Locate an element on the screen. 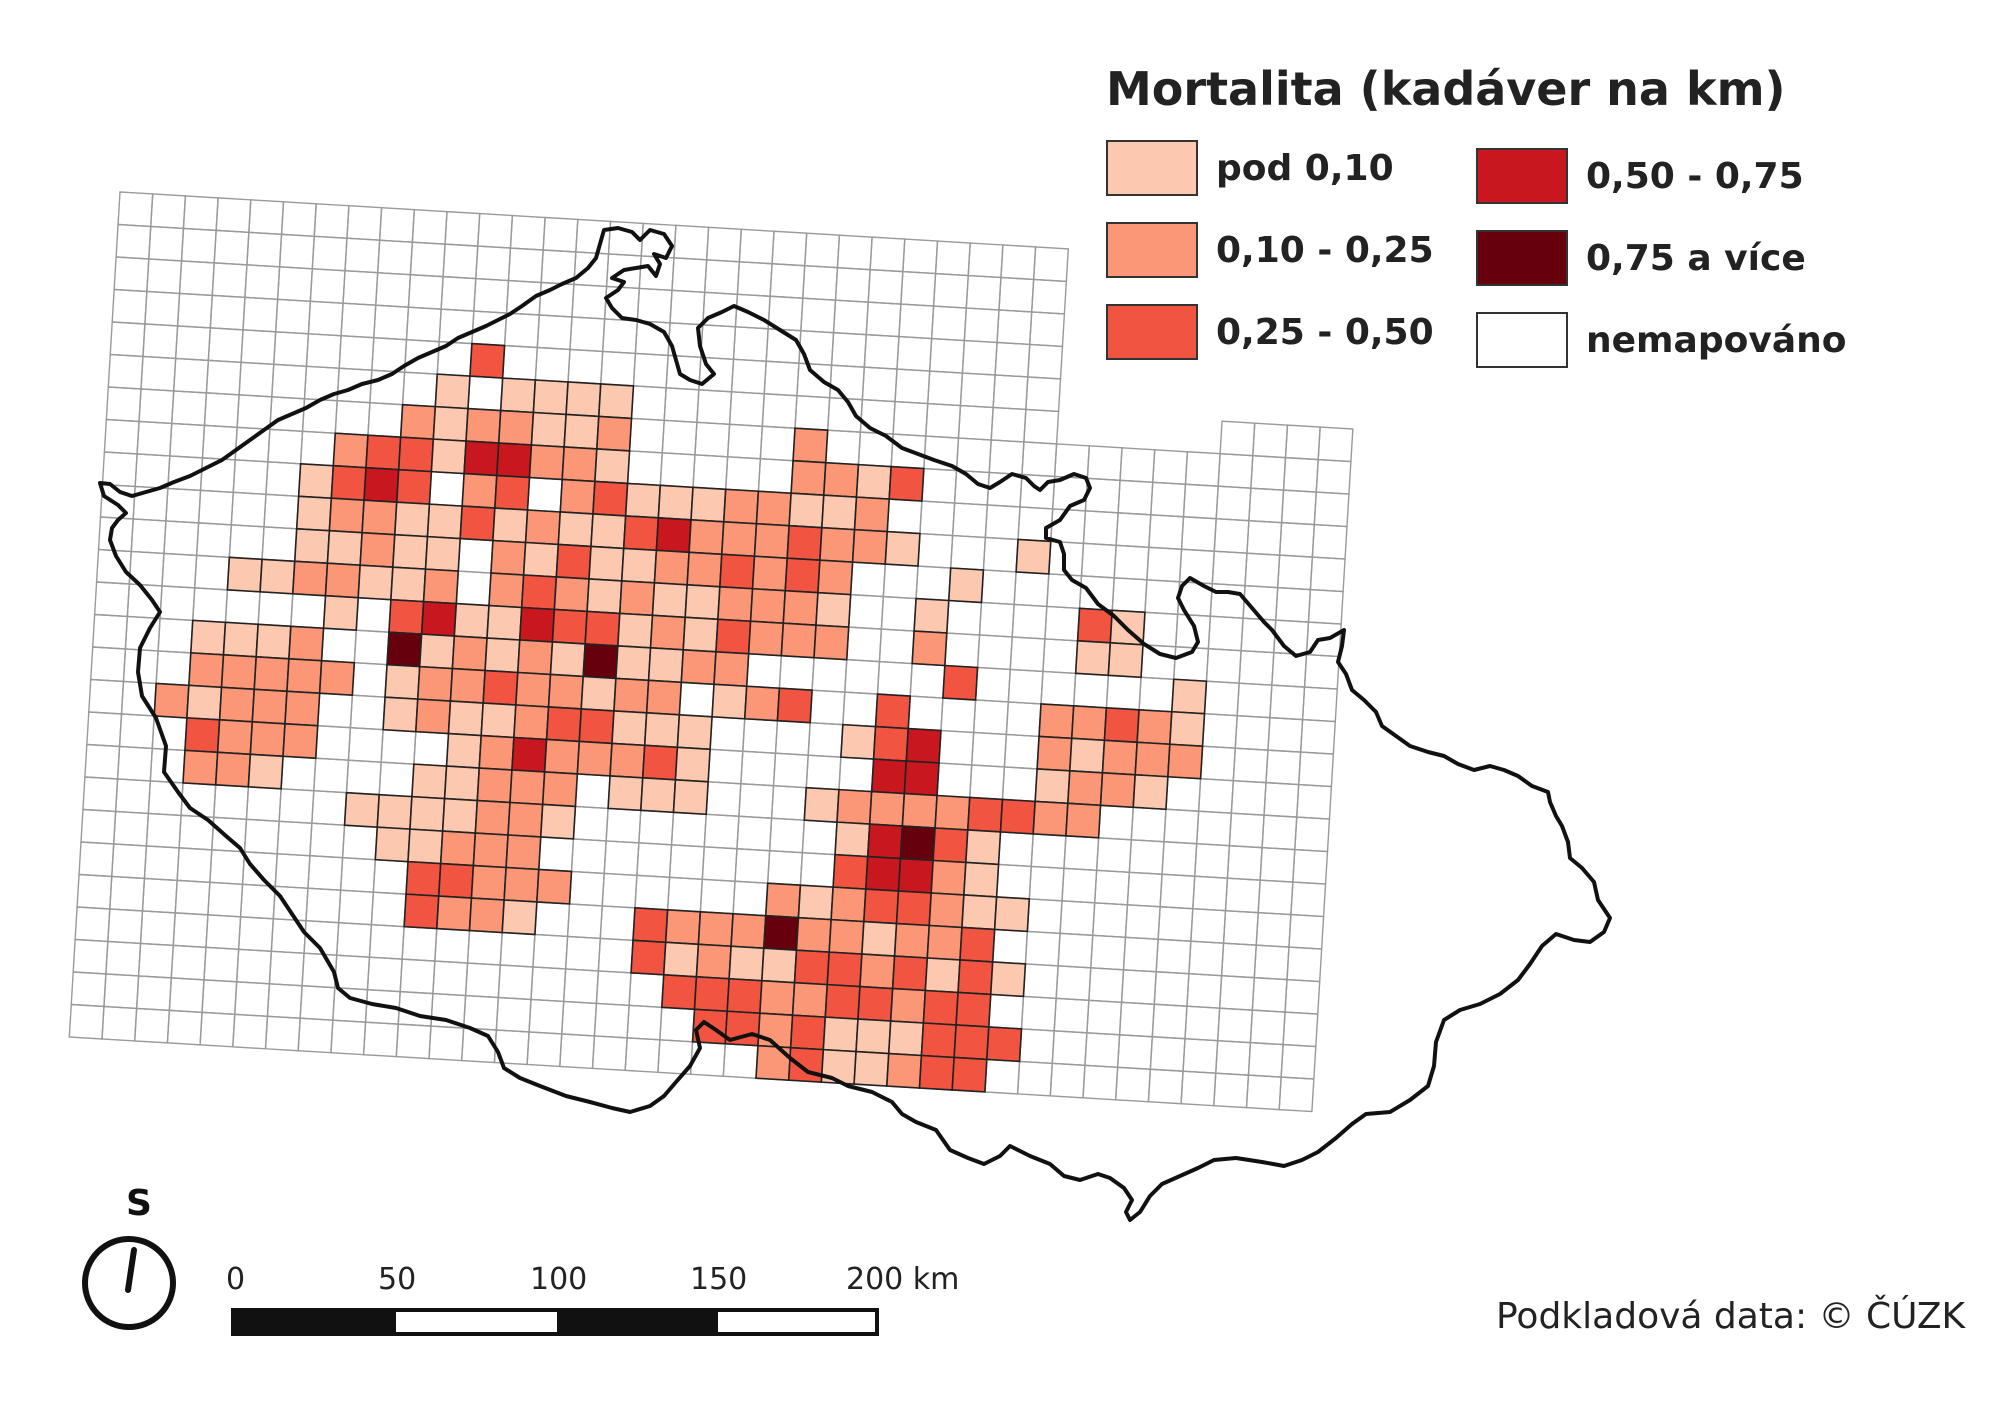 The height and width of the screenshot is (1413, 2000). legend-title: Mortalita (kadáver na km) is located at coordinates (1446, 89).